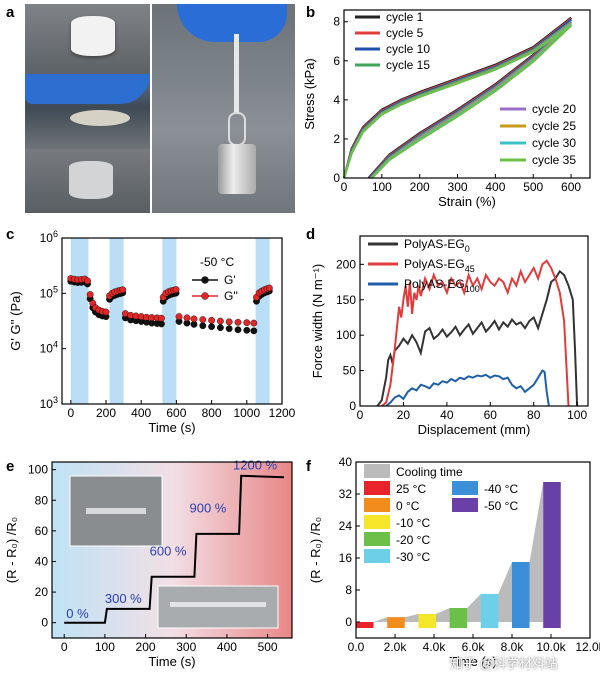  What do you see at coordinates (405, 33) in the screenshot?
I see `legend-label: cycle 5` at bounding box center [405, 33].